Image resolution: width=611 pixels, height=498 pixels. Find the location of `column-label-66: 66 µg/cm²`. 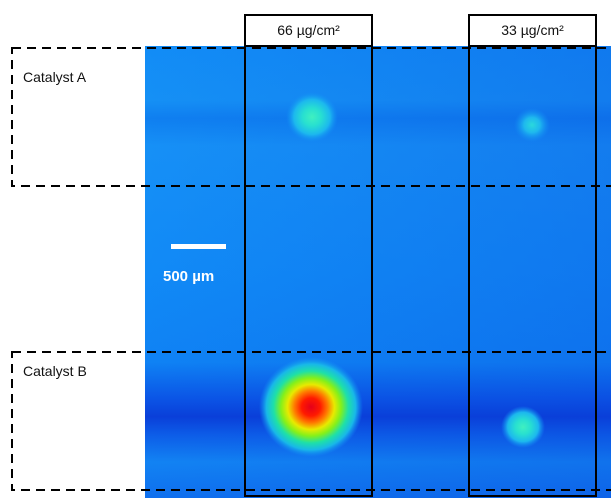

column-label-66: 66 µg/cm² is located at coordinates (308, 30).